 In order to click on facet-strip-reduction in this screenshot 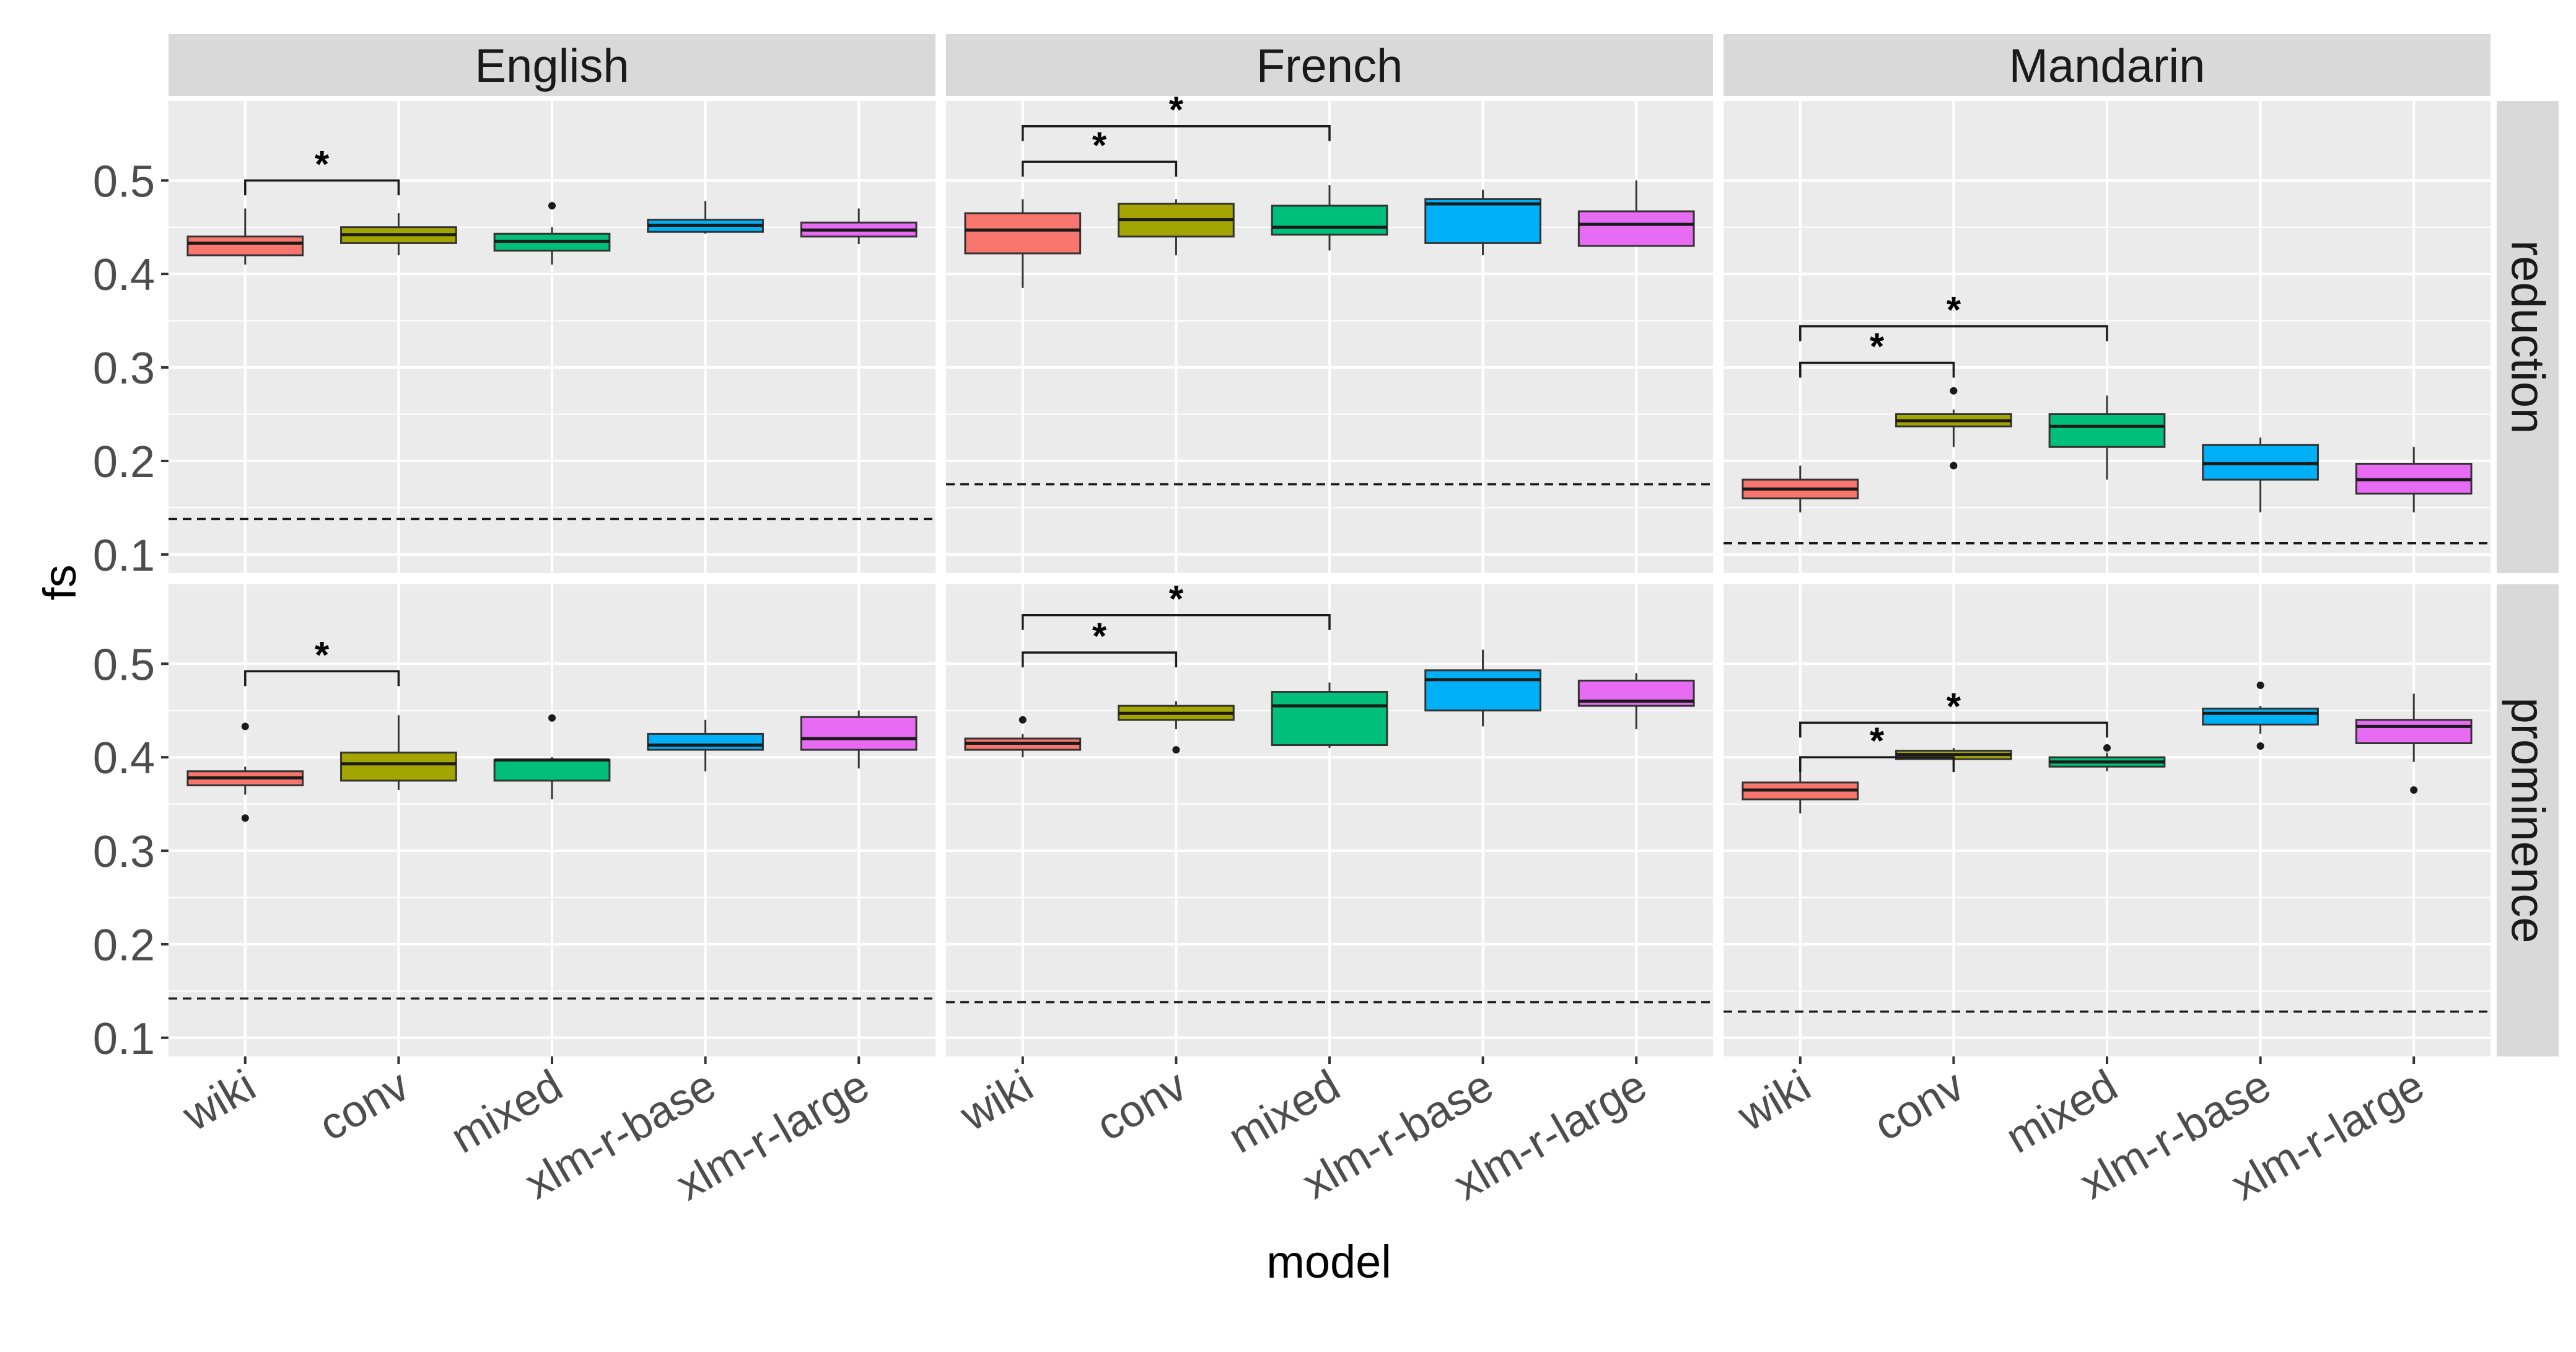, I will do `click(2528, 337)`.